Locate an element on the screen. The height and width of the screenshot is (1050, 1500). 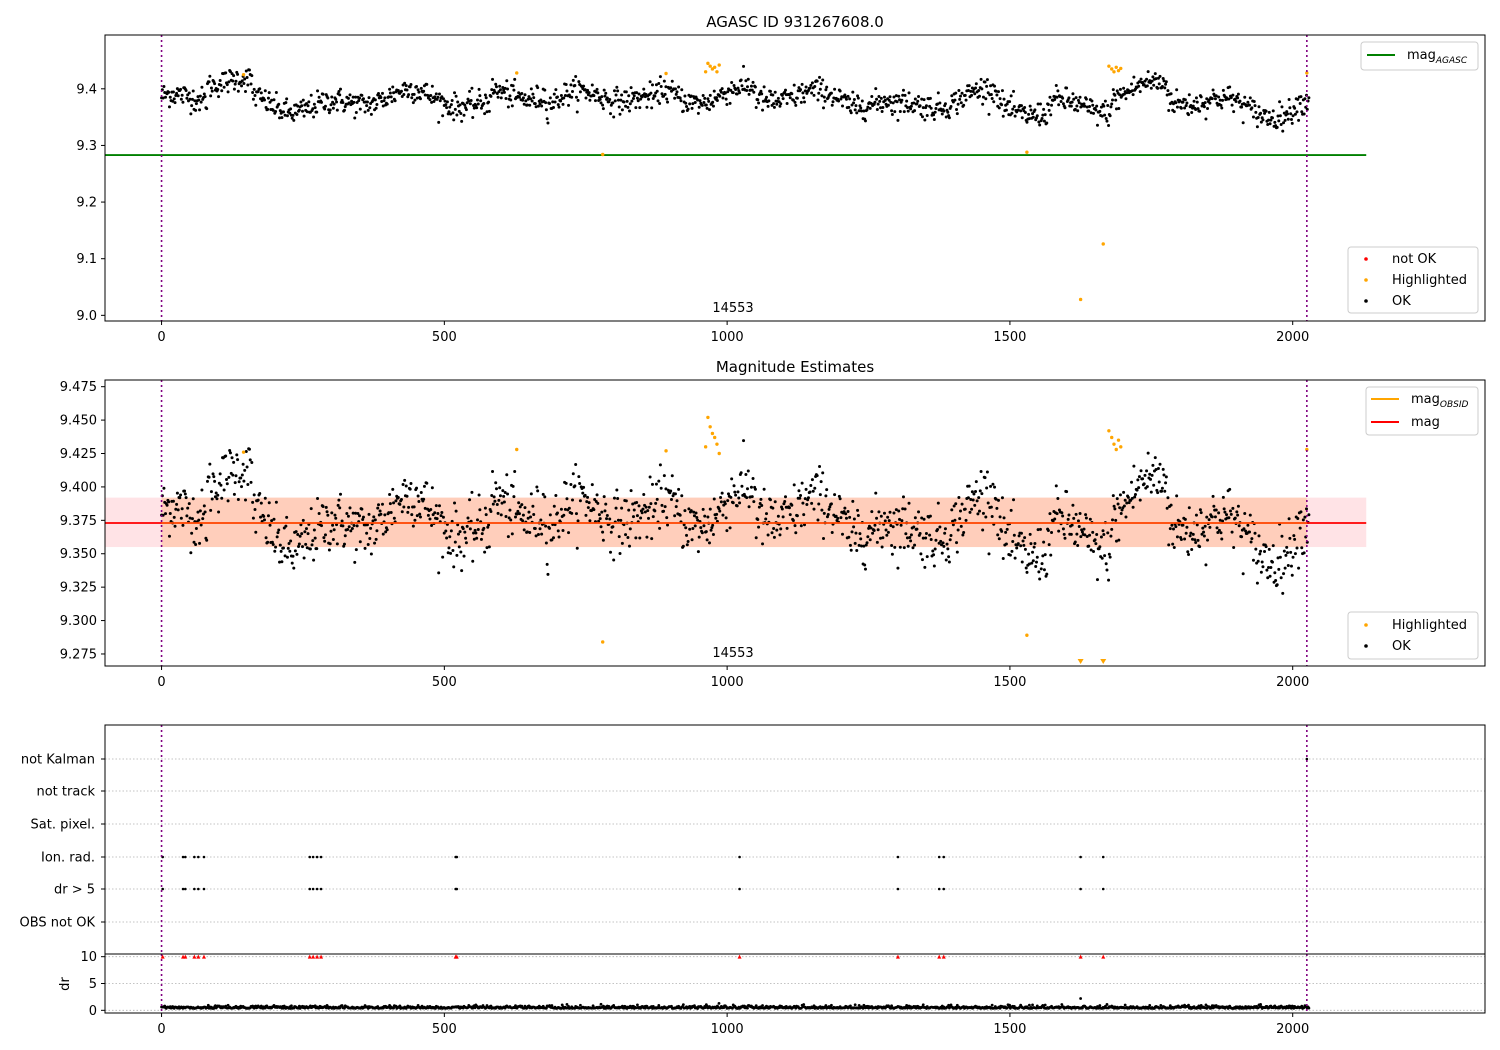
y-tick-label: 9.375 is located at coordinates (78, 521).